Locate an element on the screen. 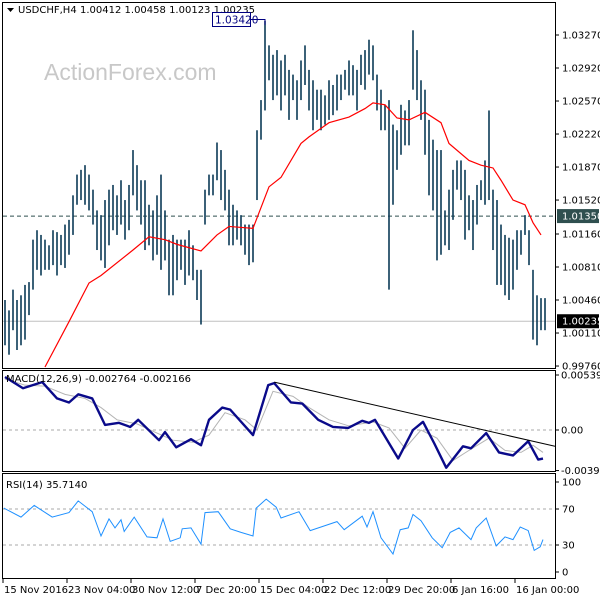 The width and height of the screenshot is (600, 600). watermark: ActionForex.com is located at coordinates (130, 72).